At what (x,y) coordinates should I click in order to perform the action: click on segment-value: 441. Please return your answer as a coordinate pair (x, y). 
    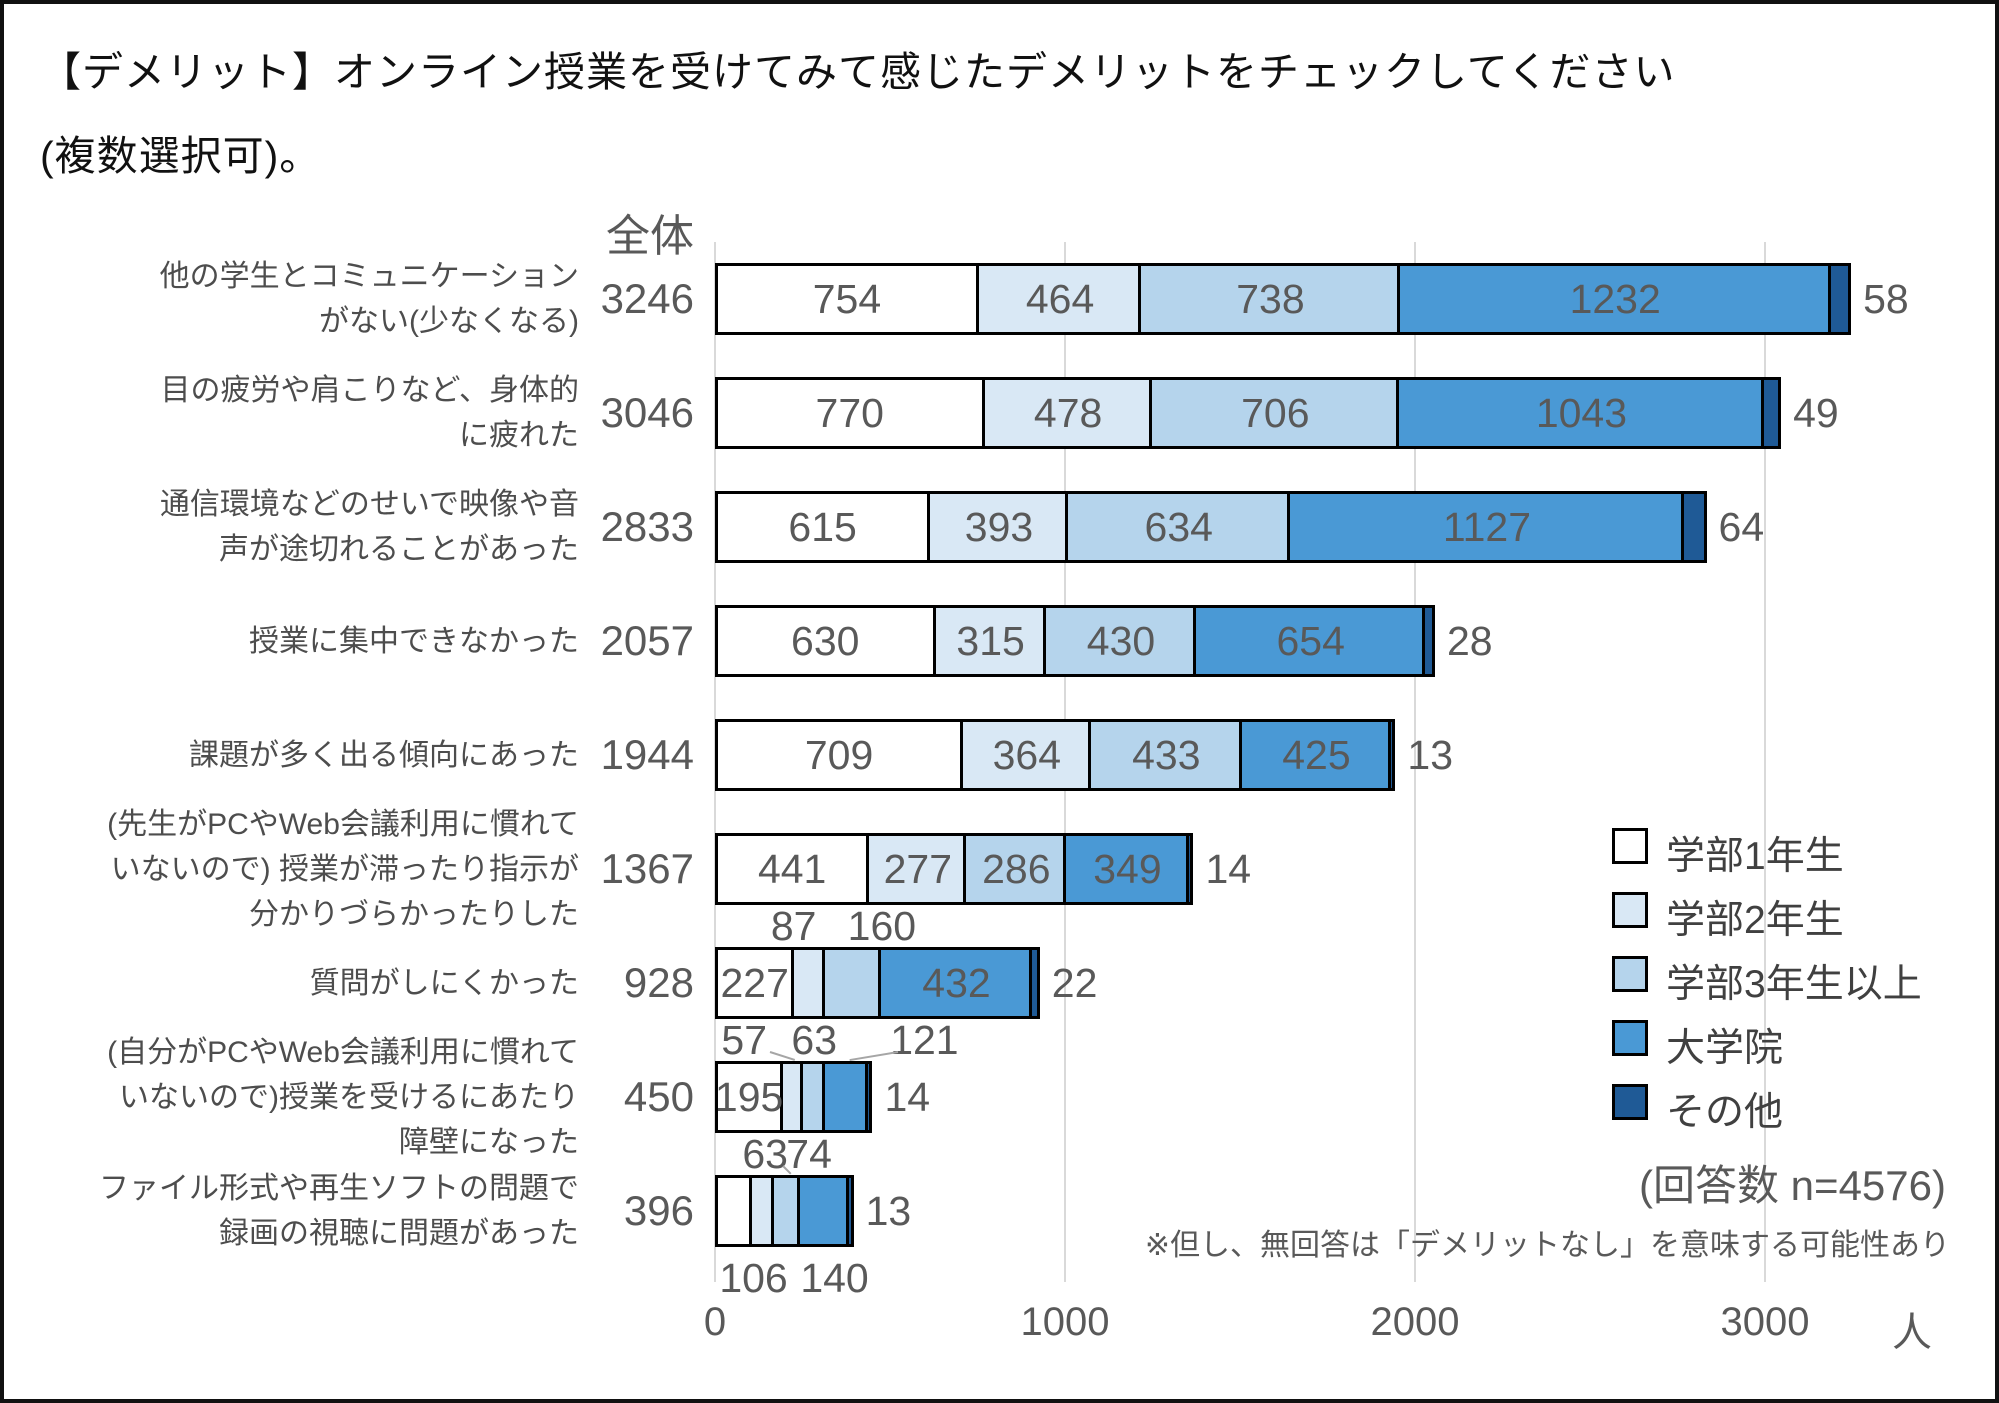
    Looking at the image, I should click on (792, 869).